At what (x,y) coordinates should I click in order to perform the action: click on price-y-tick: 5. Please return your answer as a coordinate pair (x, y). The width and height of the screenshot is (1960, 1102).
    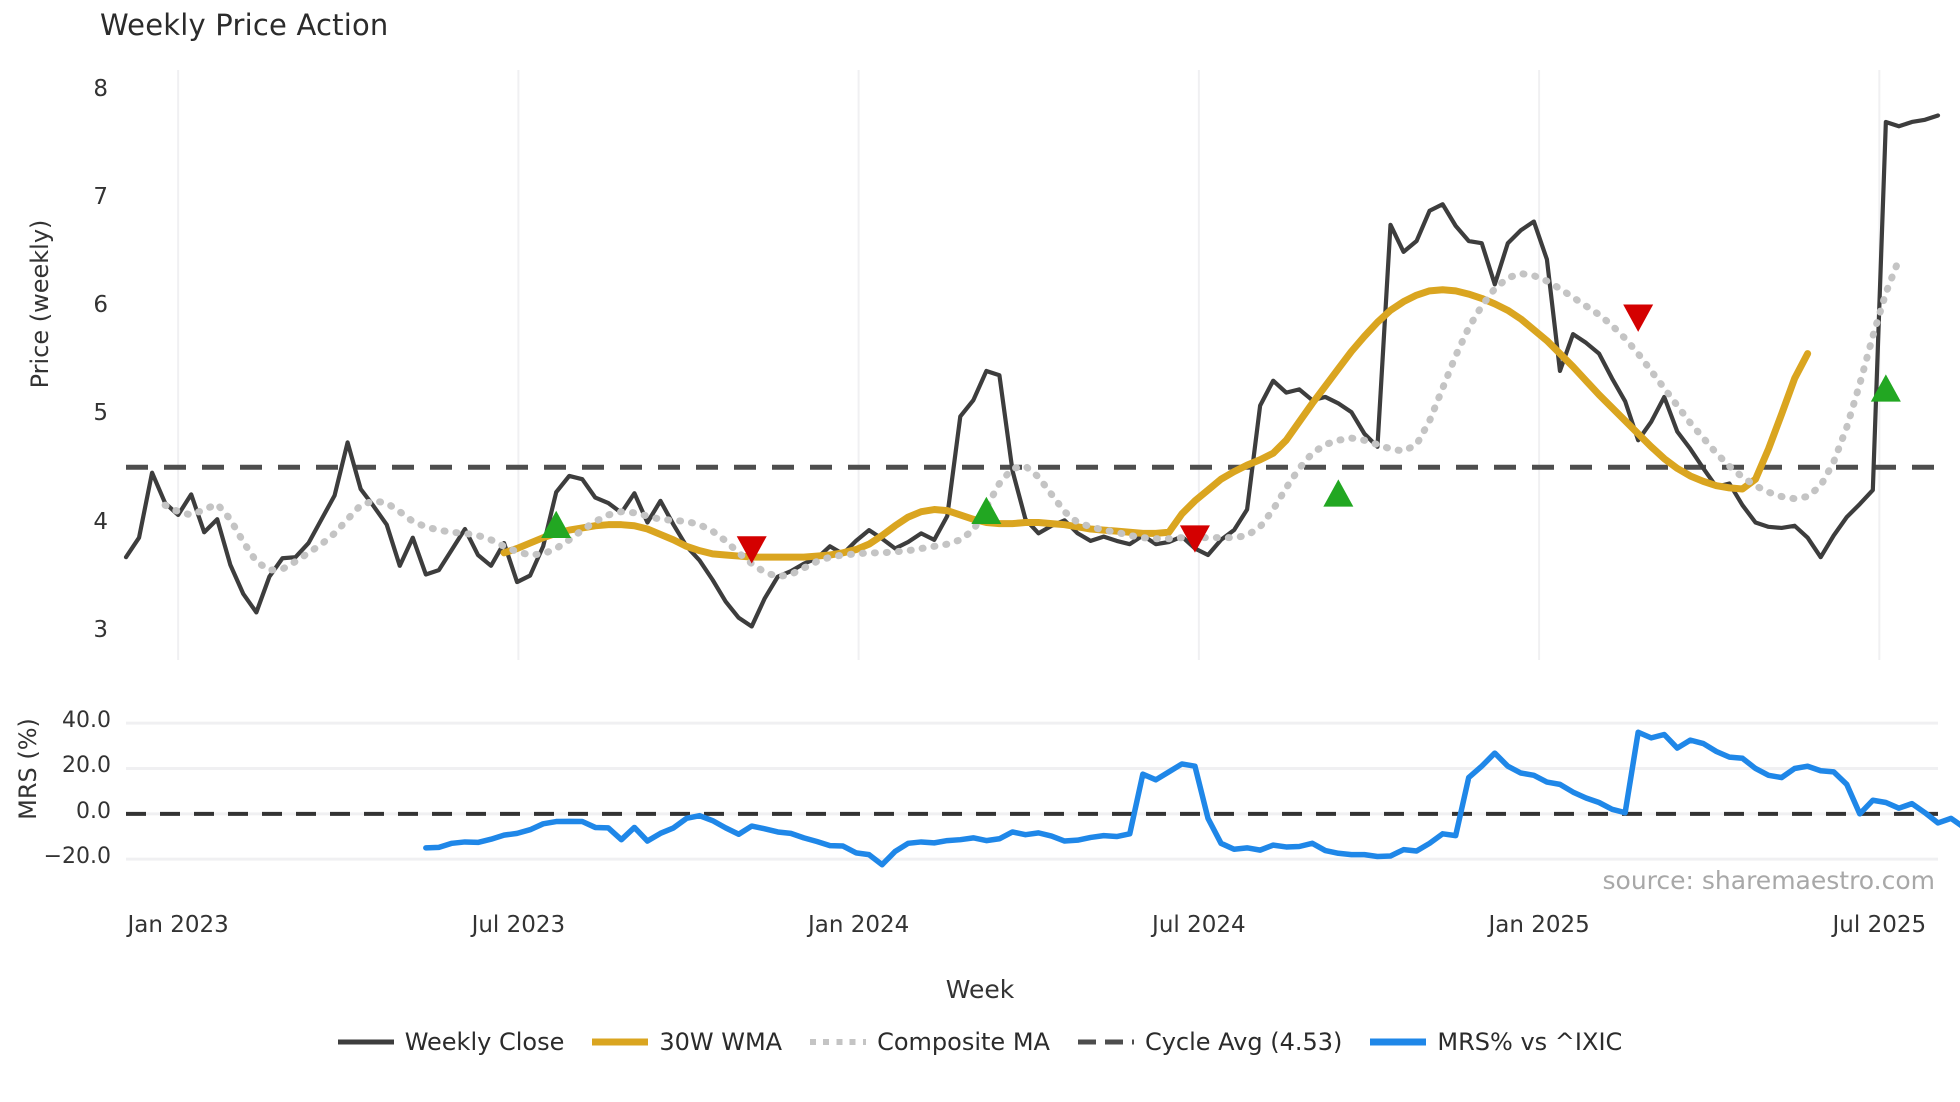
    Looking at the image, I should click on (100, 413).